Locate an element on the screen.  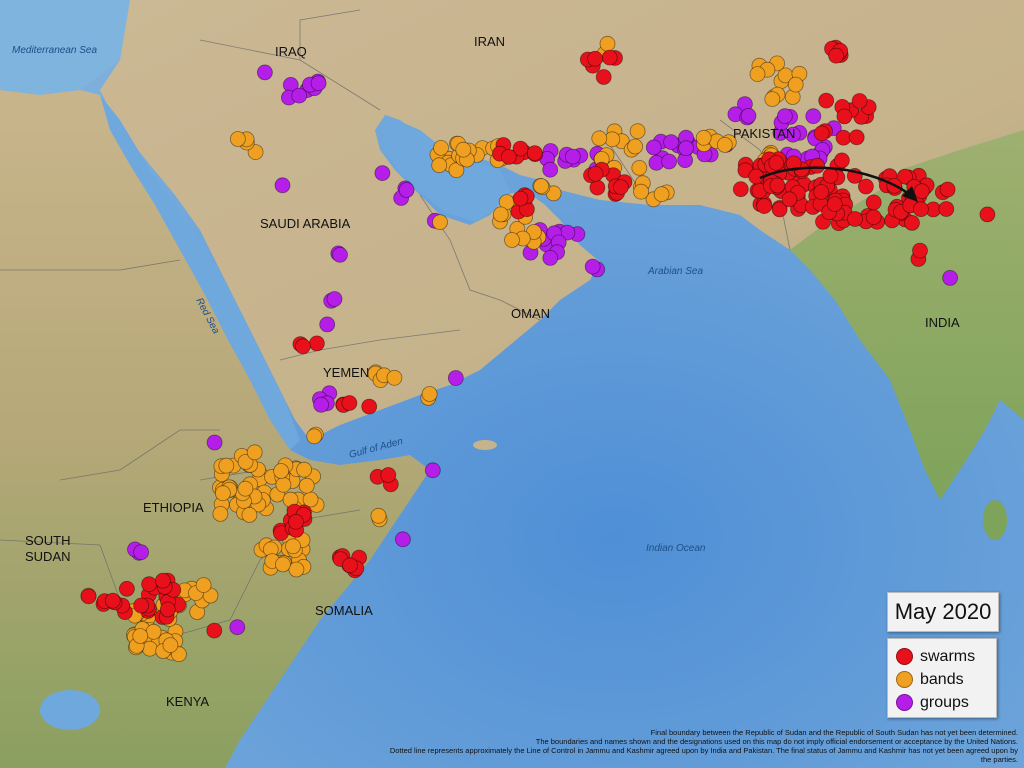
land-socotra is located at coordinates (485, 445).